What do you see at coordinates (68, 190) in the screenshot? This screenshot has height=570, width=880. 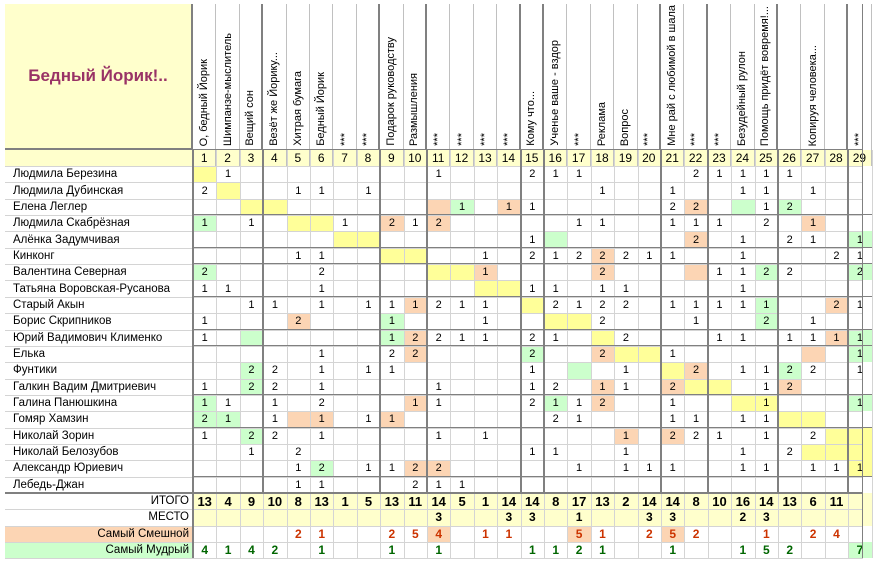 I see `row-name: Людмила Дубинская` at bounding box center [68, 190].